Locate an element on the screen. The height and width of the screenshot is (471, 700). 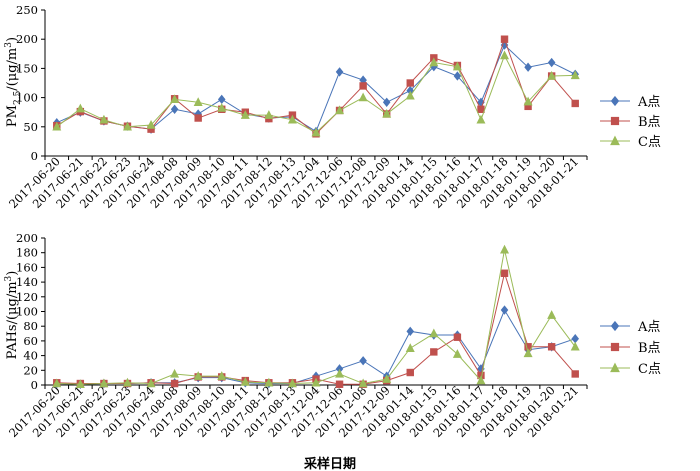
y-tick-label: 250 is located at coordinates (27, 10).